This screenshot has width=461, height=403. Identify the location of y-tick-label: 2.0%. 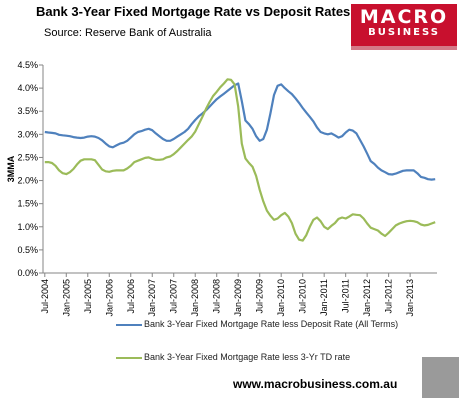
(27, 181).